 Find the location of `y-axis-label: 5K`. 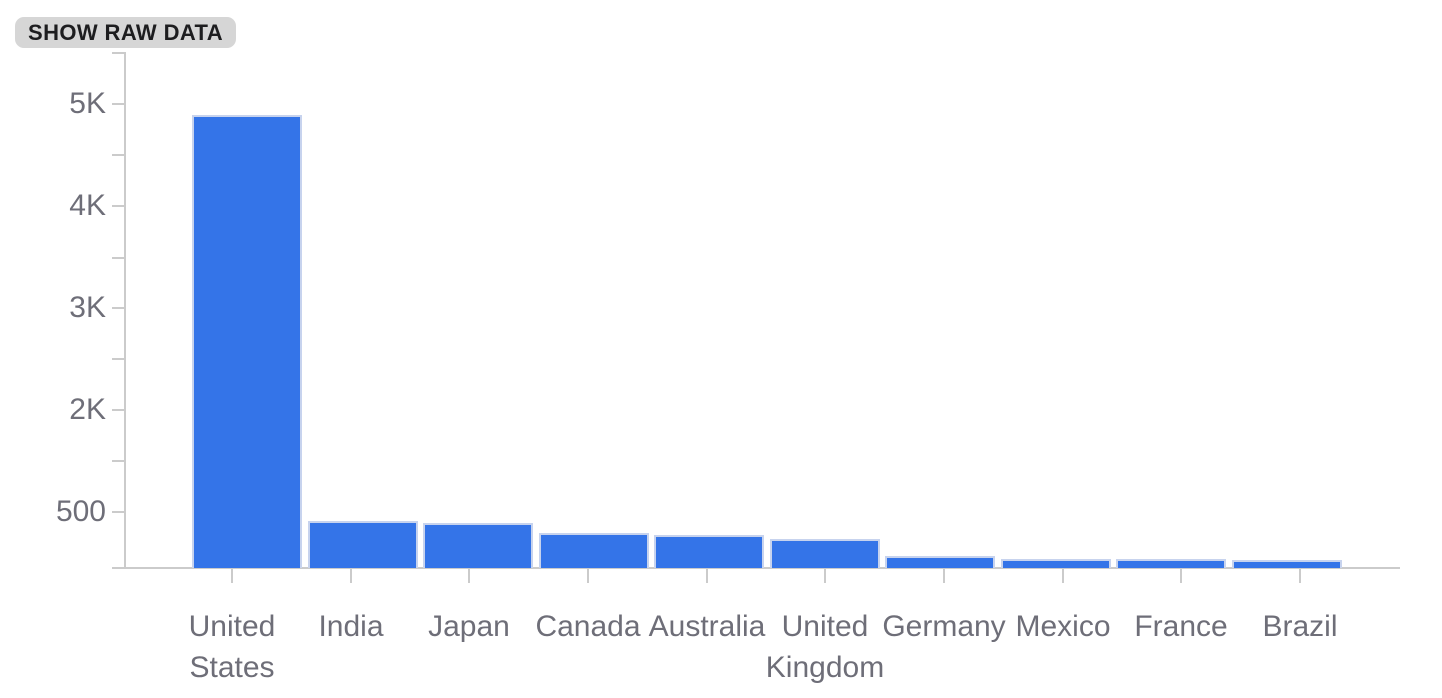

y-axis-label: 5K is located at coordinates (87, 103).